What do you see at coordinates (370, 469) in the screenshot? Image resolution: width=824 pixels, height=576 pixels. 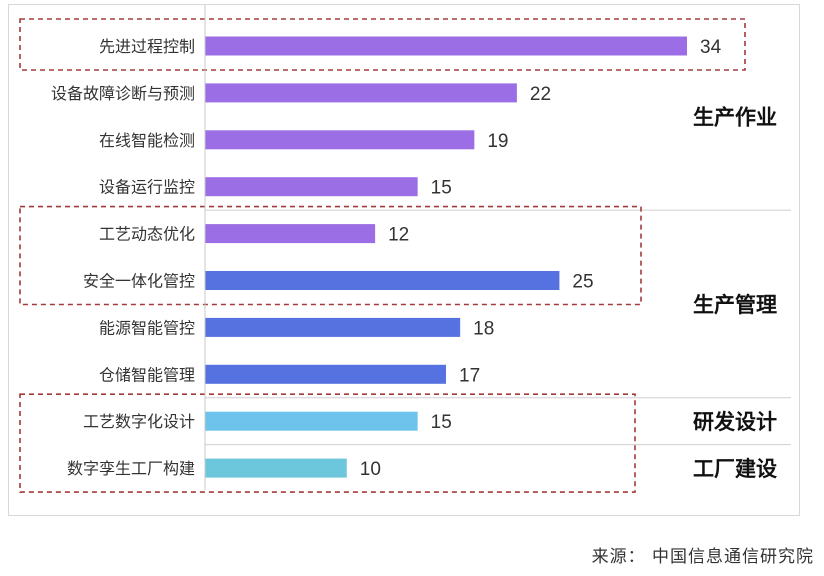 I see `value-label-10: 10` at bounding box center [370, 469].